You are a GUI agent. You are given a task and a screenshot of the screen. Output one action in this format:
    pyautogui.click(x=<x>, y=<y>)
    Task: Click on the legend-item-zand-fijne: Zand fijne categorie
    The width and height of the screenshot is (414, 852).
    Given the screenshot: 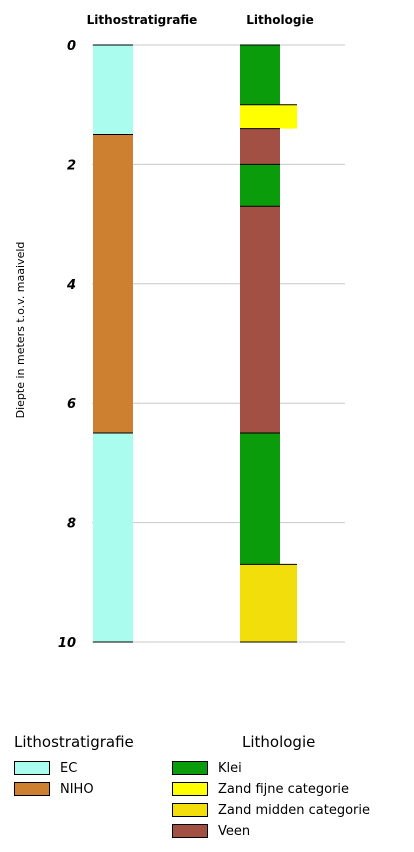 What is the action you would take?
    pyautogui.click(x=271, y=789)
    